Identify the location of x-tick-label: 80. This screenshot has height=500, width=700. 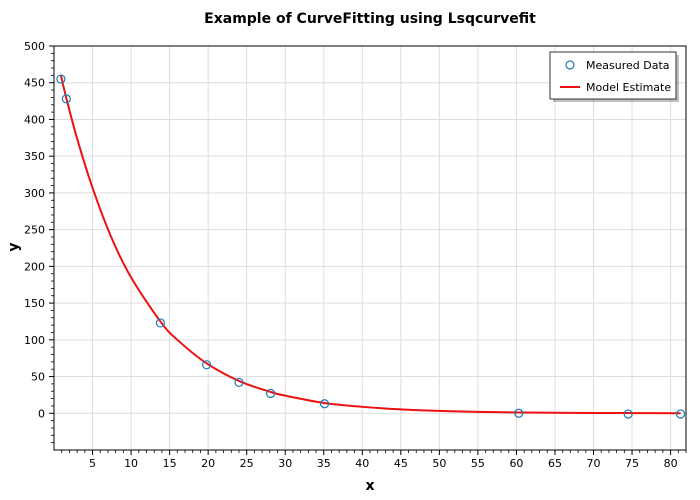
(671, 463).